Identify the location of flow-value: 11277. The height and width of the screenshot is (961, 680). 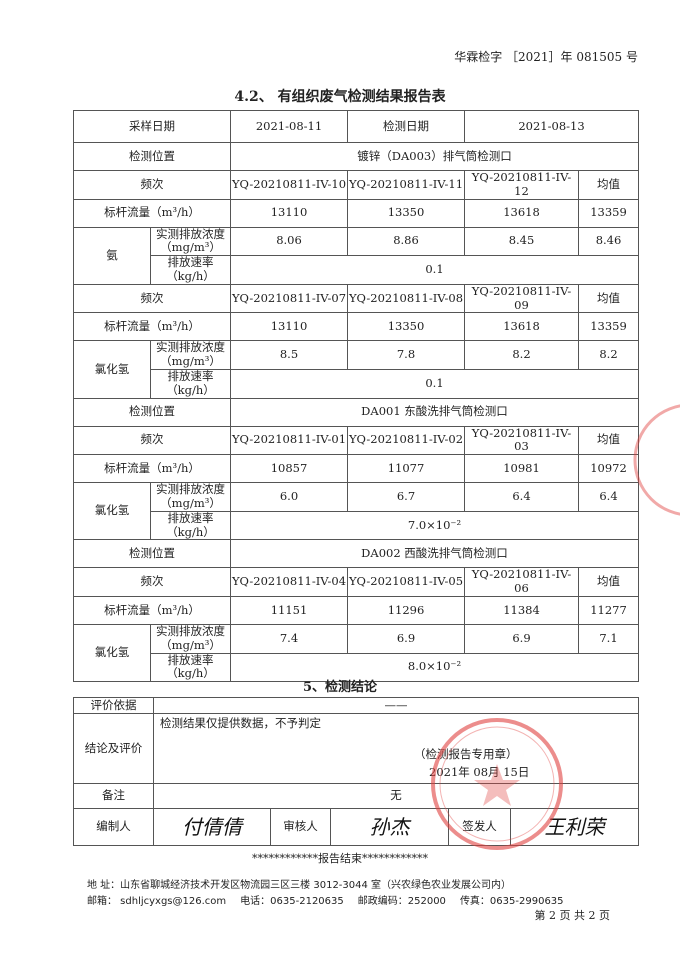
(608, 610).